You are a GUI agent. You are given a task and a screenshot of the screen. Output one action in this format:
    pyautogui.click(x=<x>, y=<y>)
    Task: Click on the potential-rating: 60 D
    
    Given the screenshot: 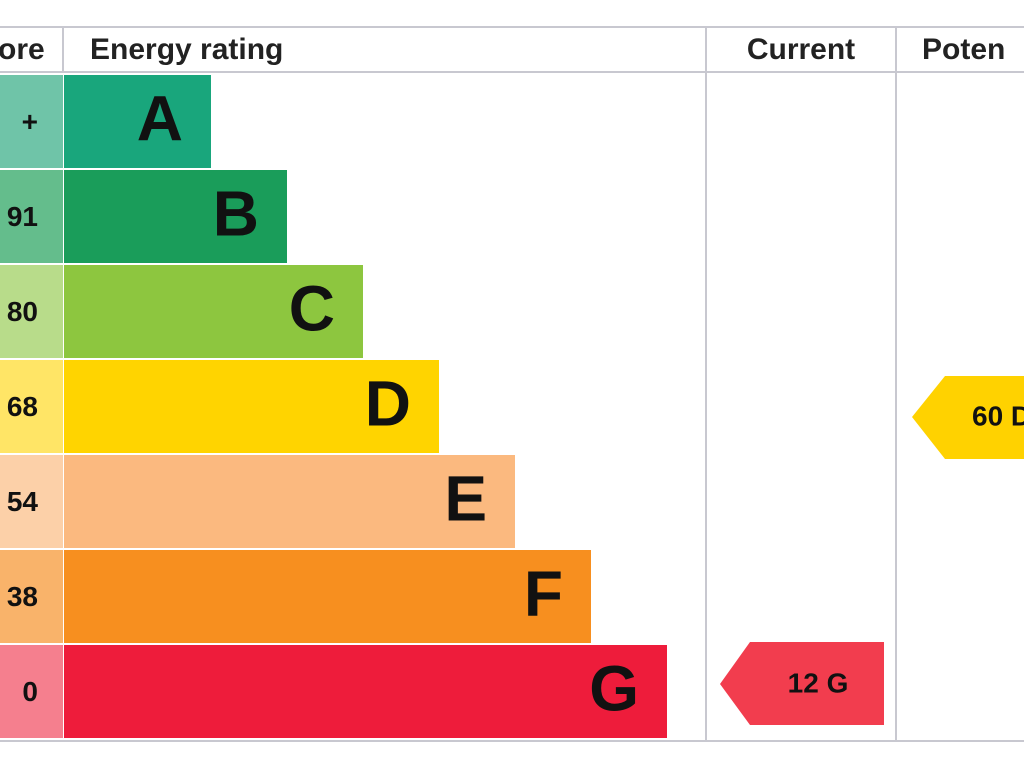 What is the action you would take?
    pyautogui.click(x=998, y=415)
    